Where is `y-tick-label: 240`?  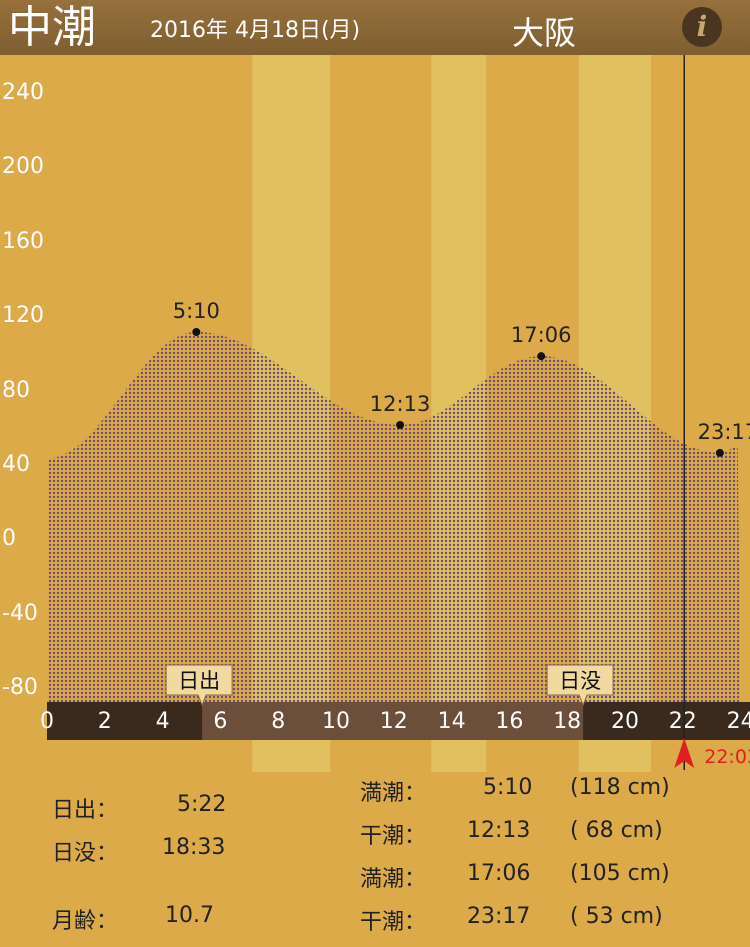 y-tick-label: 240 is located at coordinates (23, 93).